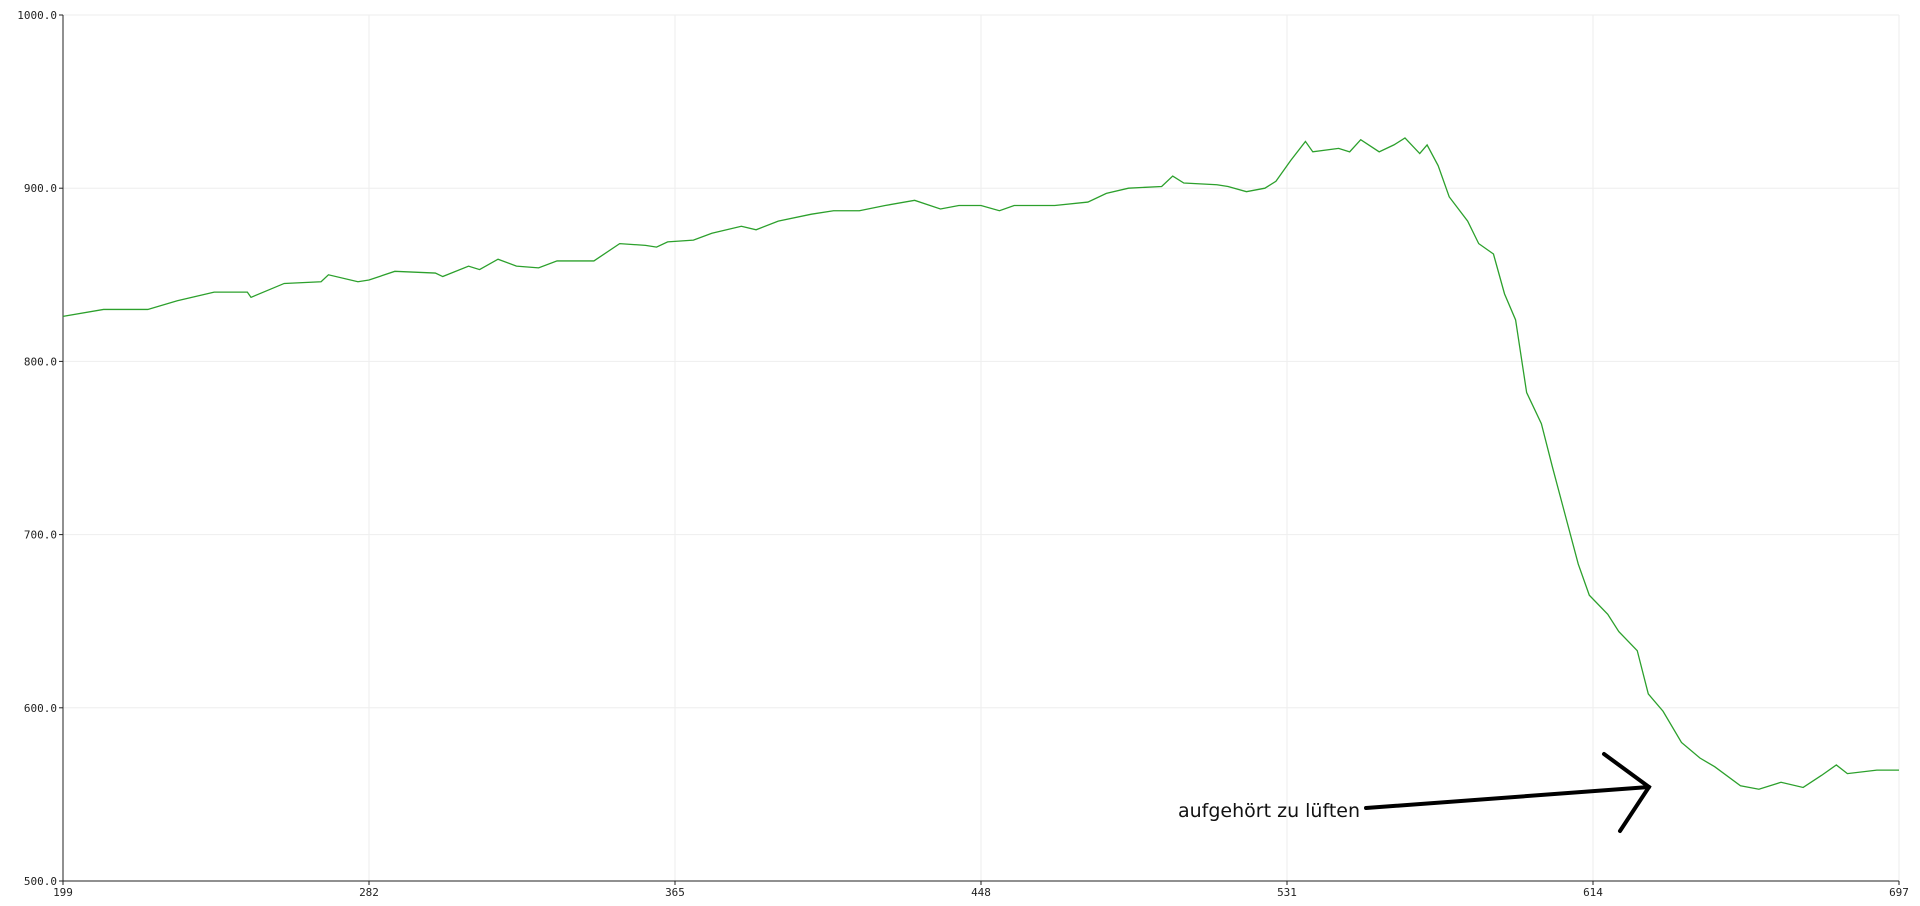 The width and height of the screenshot is (1920, 906). Describe the element at coordinates (1593, 892) in the screenshot. I see `x-tick-label: 614` at that location.